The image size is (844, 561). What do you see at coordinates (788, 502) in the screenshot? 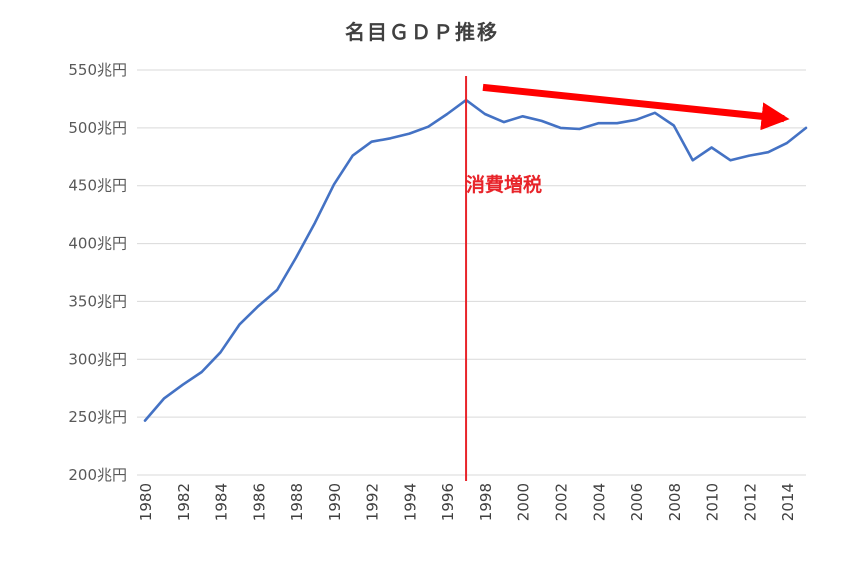
I see `x-tick-label: 2014` at bounding box center [788, 502].